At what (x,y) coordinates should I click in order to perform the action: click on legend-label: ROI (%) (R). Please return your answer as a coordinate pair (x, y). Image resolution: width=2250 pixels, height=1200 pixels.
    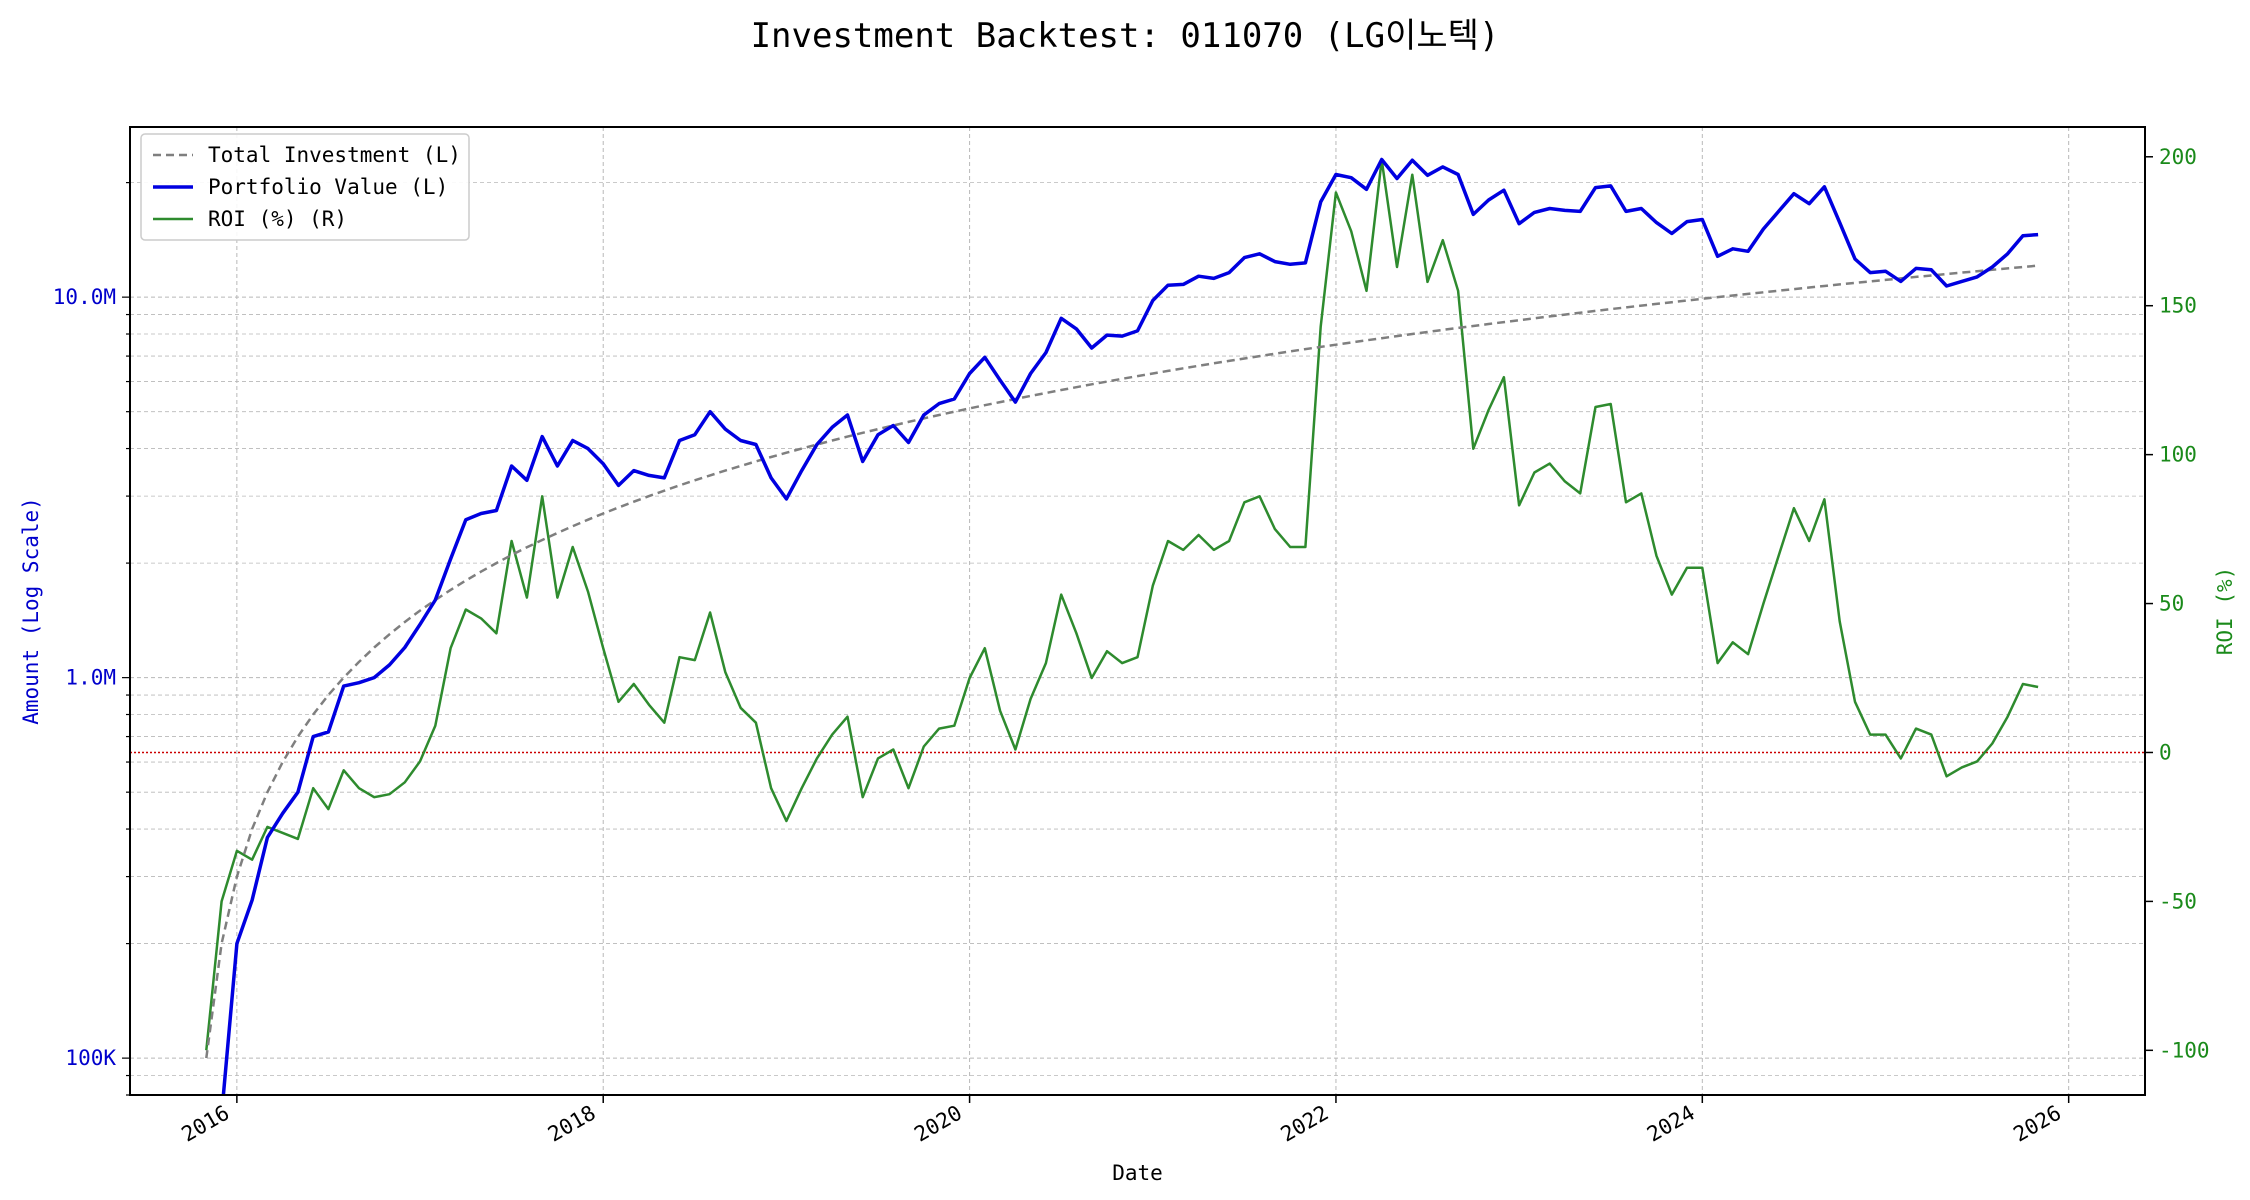
    Looking at the image, I should click on (277, 219).